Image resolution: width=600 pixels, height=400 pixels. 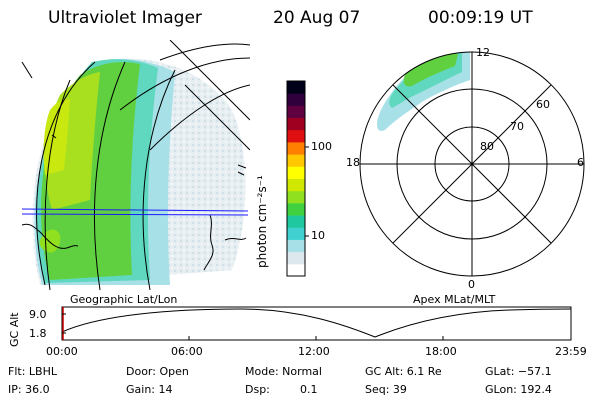 What do you see at coordinates (441, 351) in the screenshot?
I see `time-tick-1800: 18:00` at bounding box center [441, 351].